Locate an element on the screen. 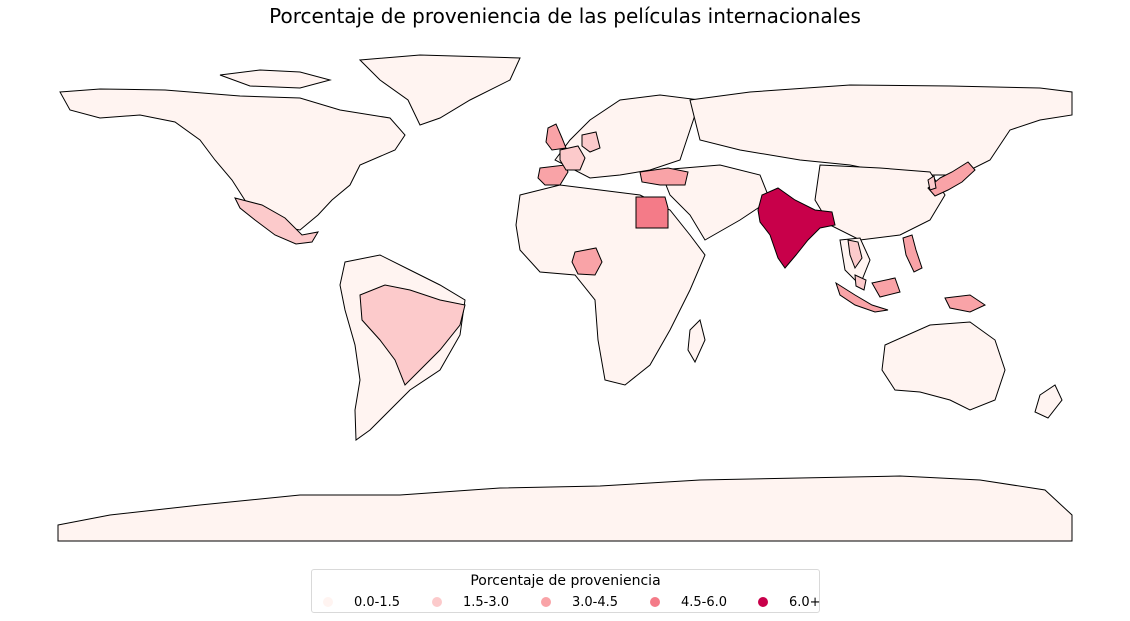 Image resolution: width=1130 pixels, height=621 pixels. region-middle-east is located at coordinates (715, 202).